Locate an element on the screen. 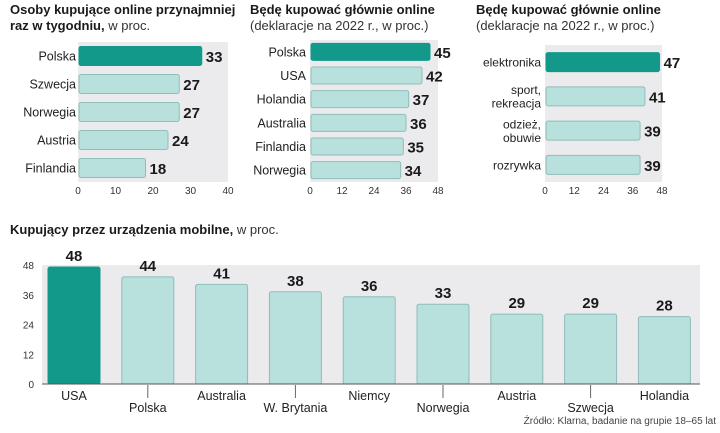 The width and height of the screenshot is (720, 433). chart3-category-label: rekreacja is located at coordinates (517, 104).